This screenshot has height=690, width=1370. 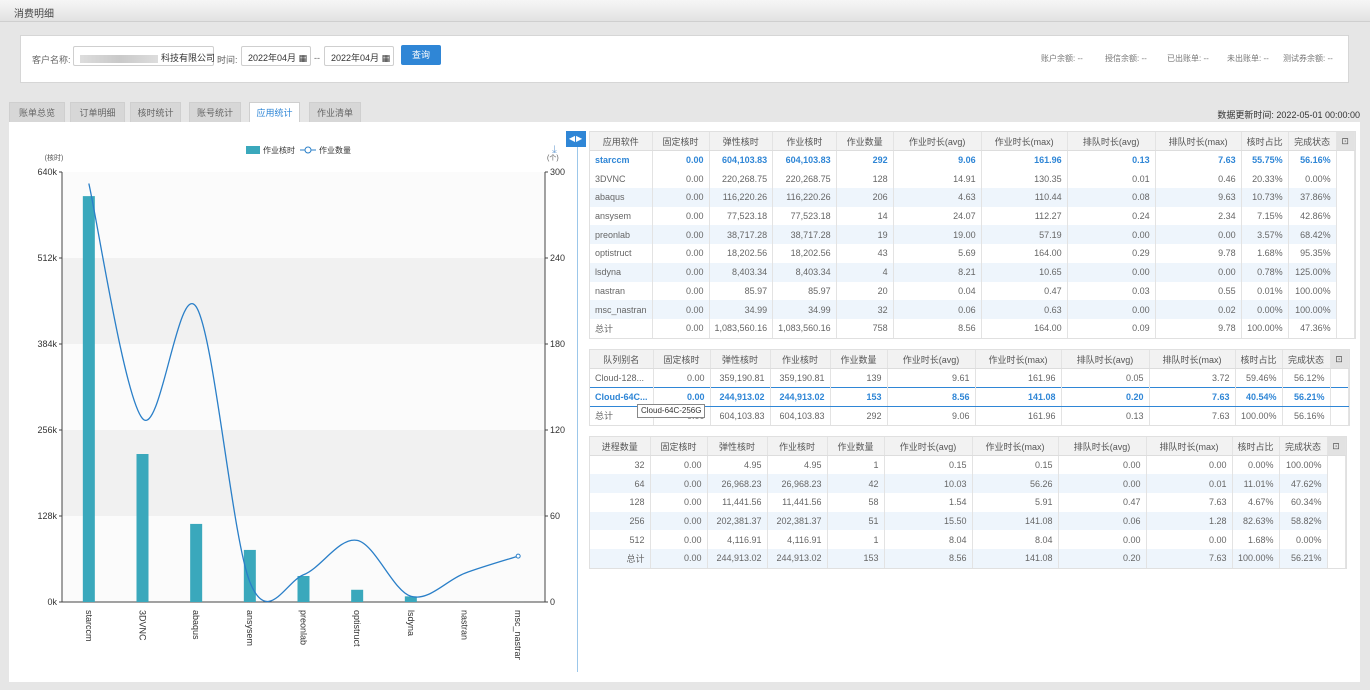 What do you see at coordinates (47, 172) in the screenshot?
I see `y-left-tick-label: 640k` at bounding box center [47, 172].